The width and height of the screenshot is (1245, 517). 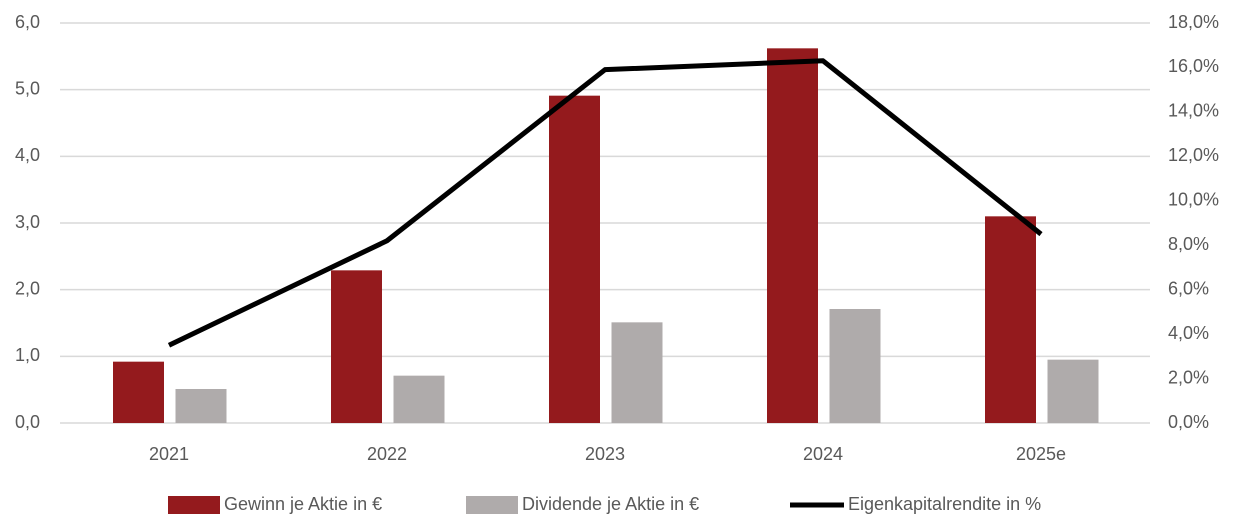 I want to click on y2-tick-label: 16,0%, so click(x=1193, y=66).